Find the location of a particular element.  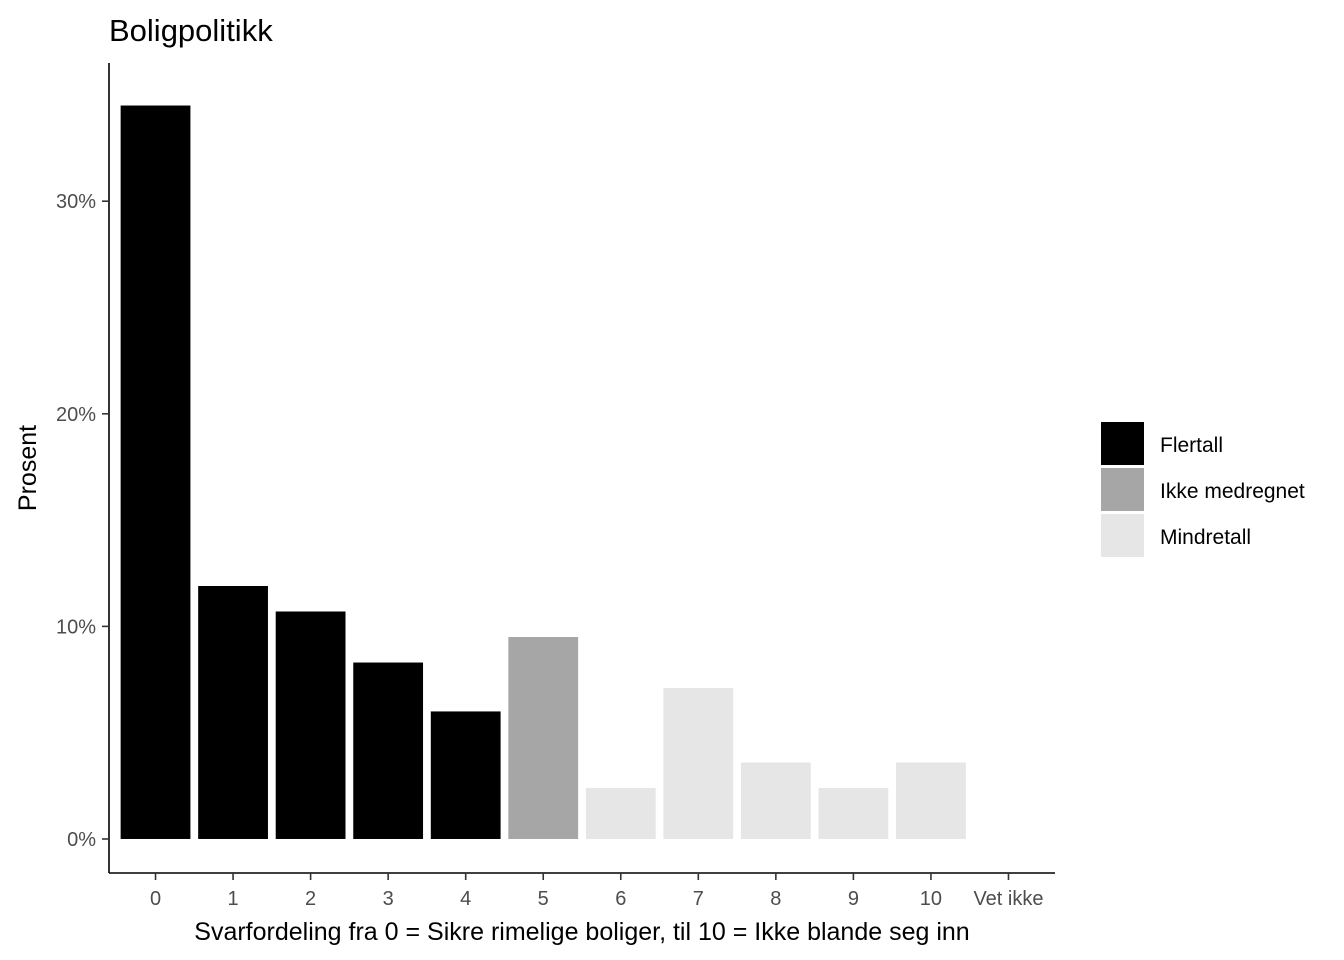

y-tick-label: 10% is located at coordinates (76, 627).